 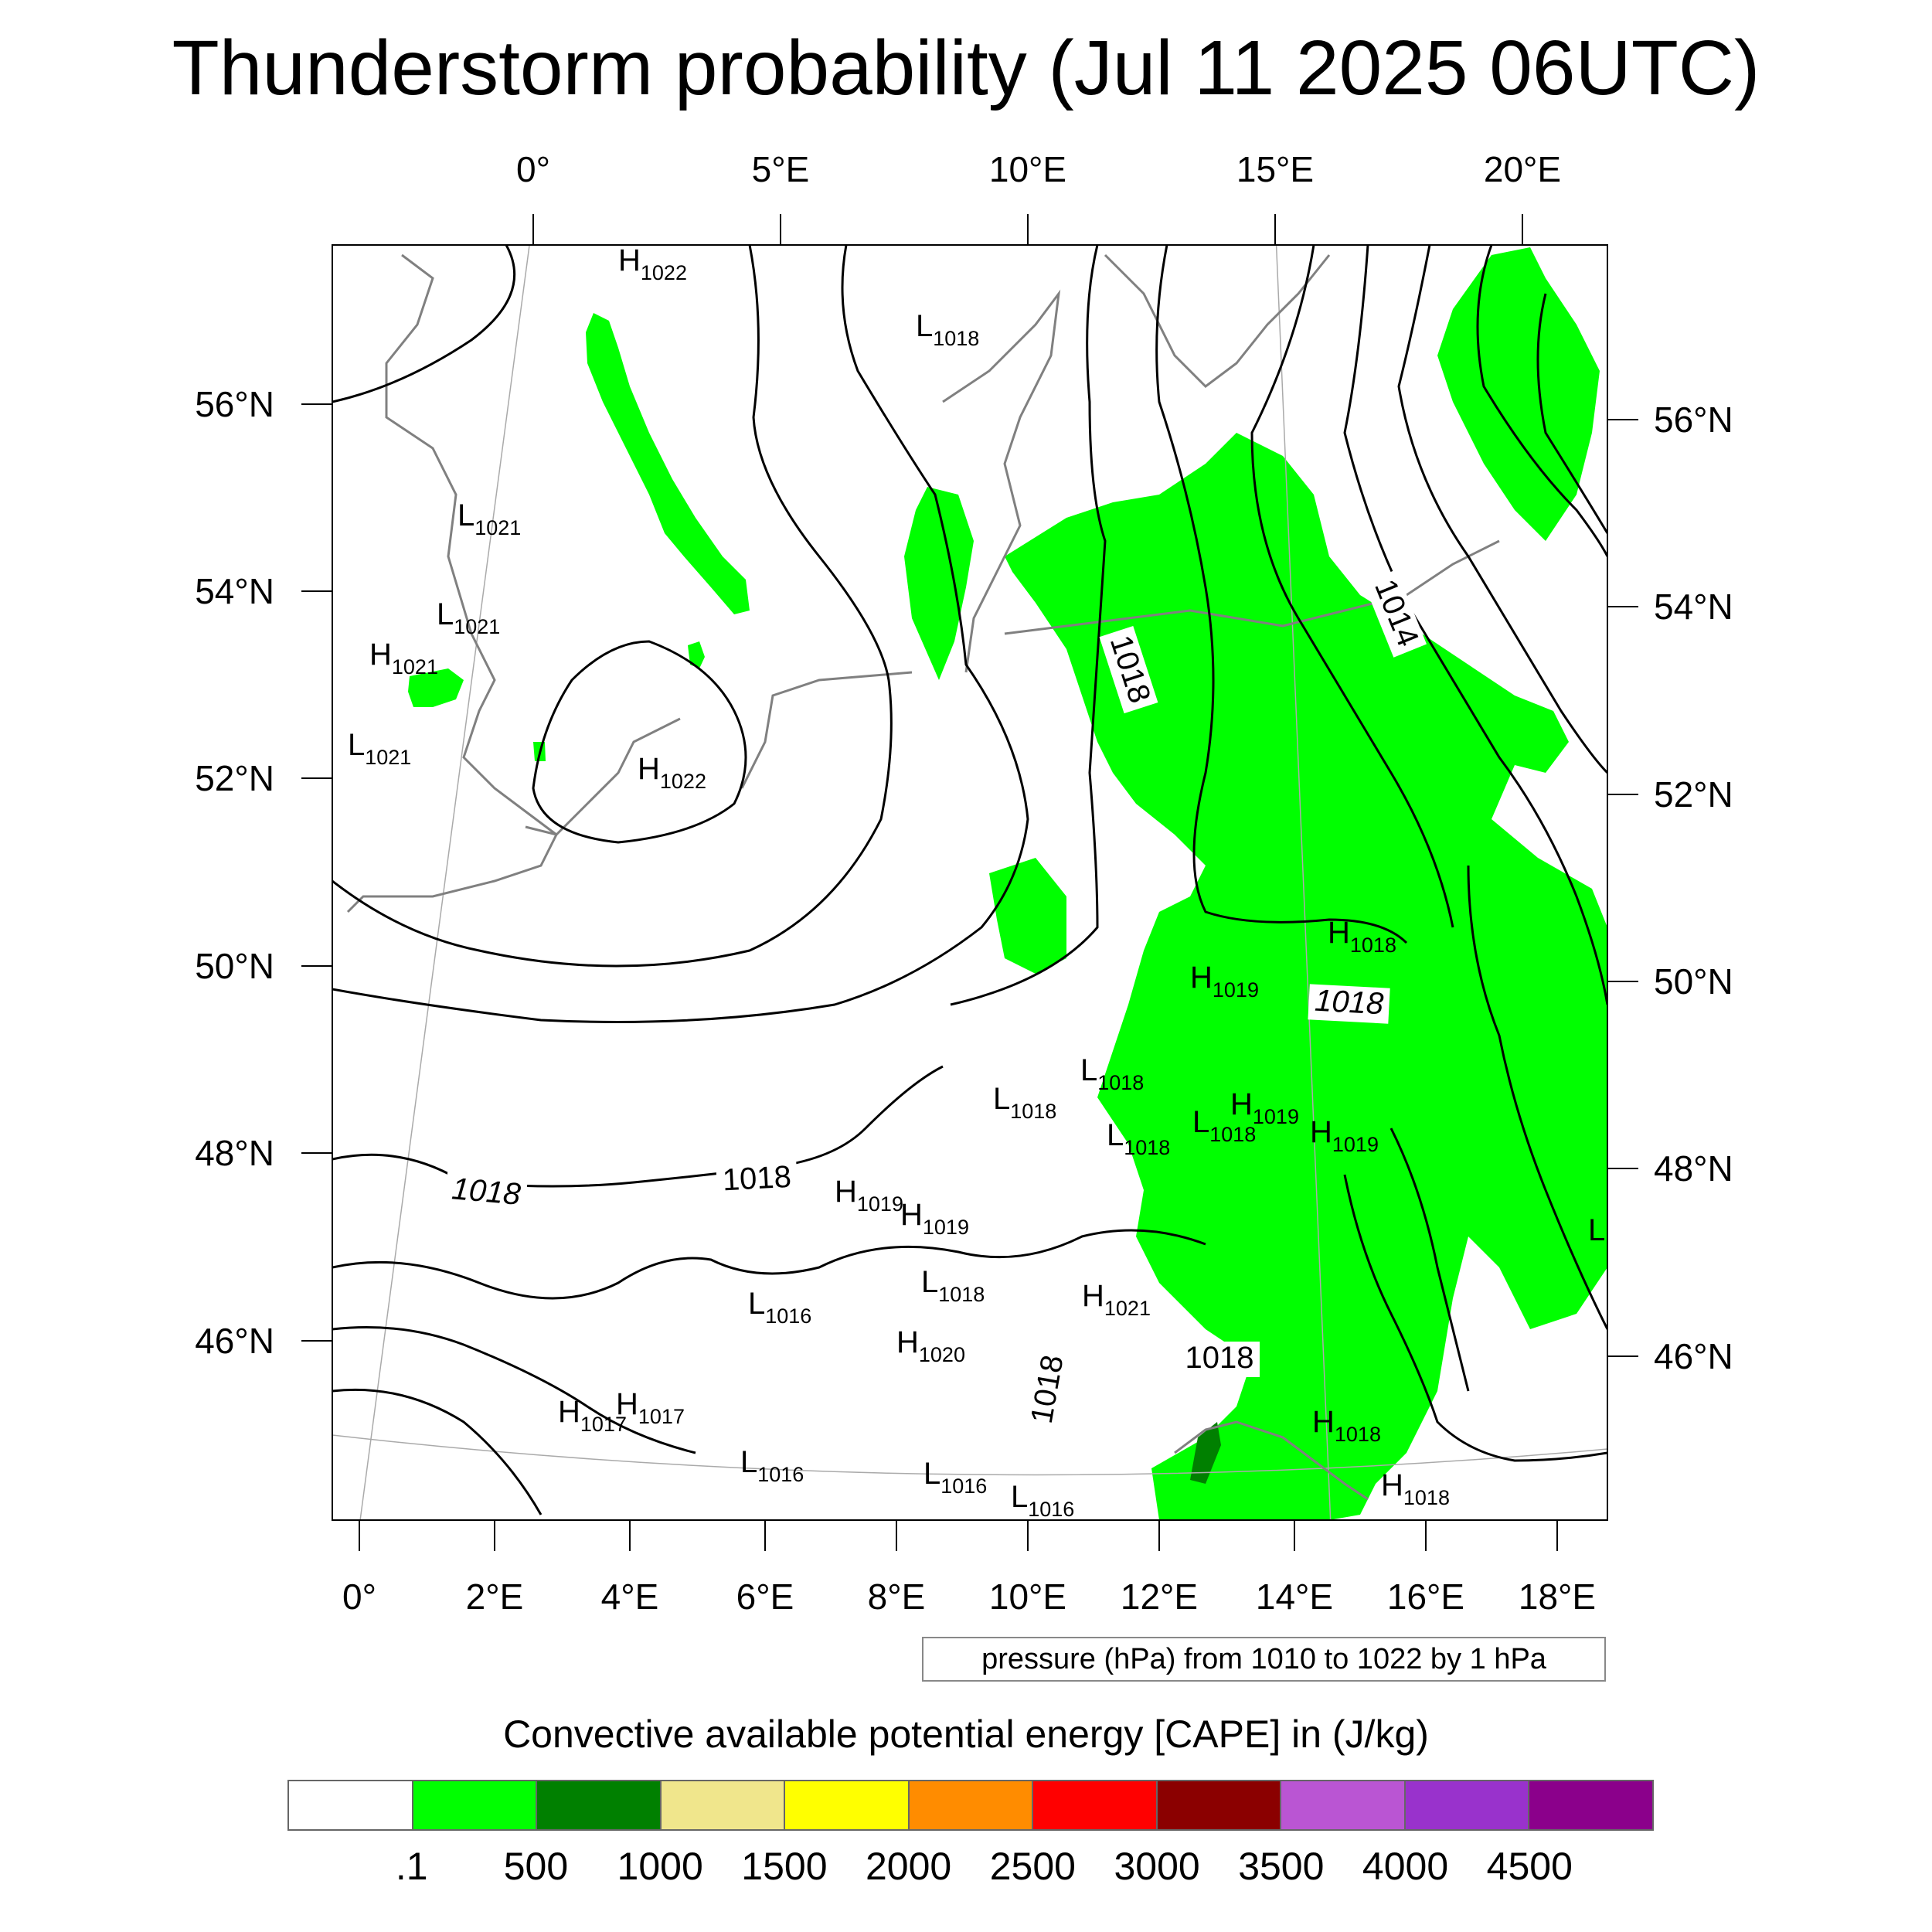 What do you see at coordinates (1157, 1867) in the screenshot?
I see `colorbar-tick-label: 3000` at bounding box center [1157, 1867].